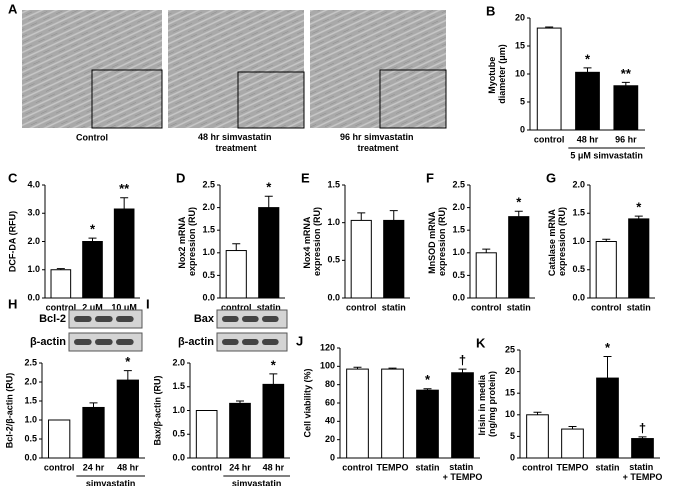 This screenshot has height=486, width=673. What do you see at coordinates (307, 402) in the screenshot?
I see `y-axis-title: Cell viability (%)` at bounding box center [307, 402].